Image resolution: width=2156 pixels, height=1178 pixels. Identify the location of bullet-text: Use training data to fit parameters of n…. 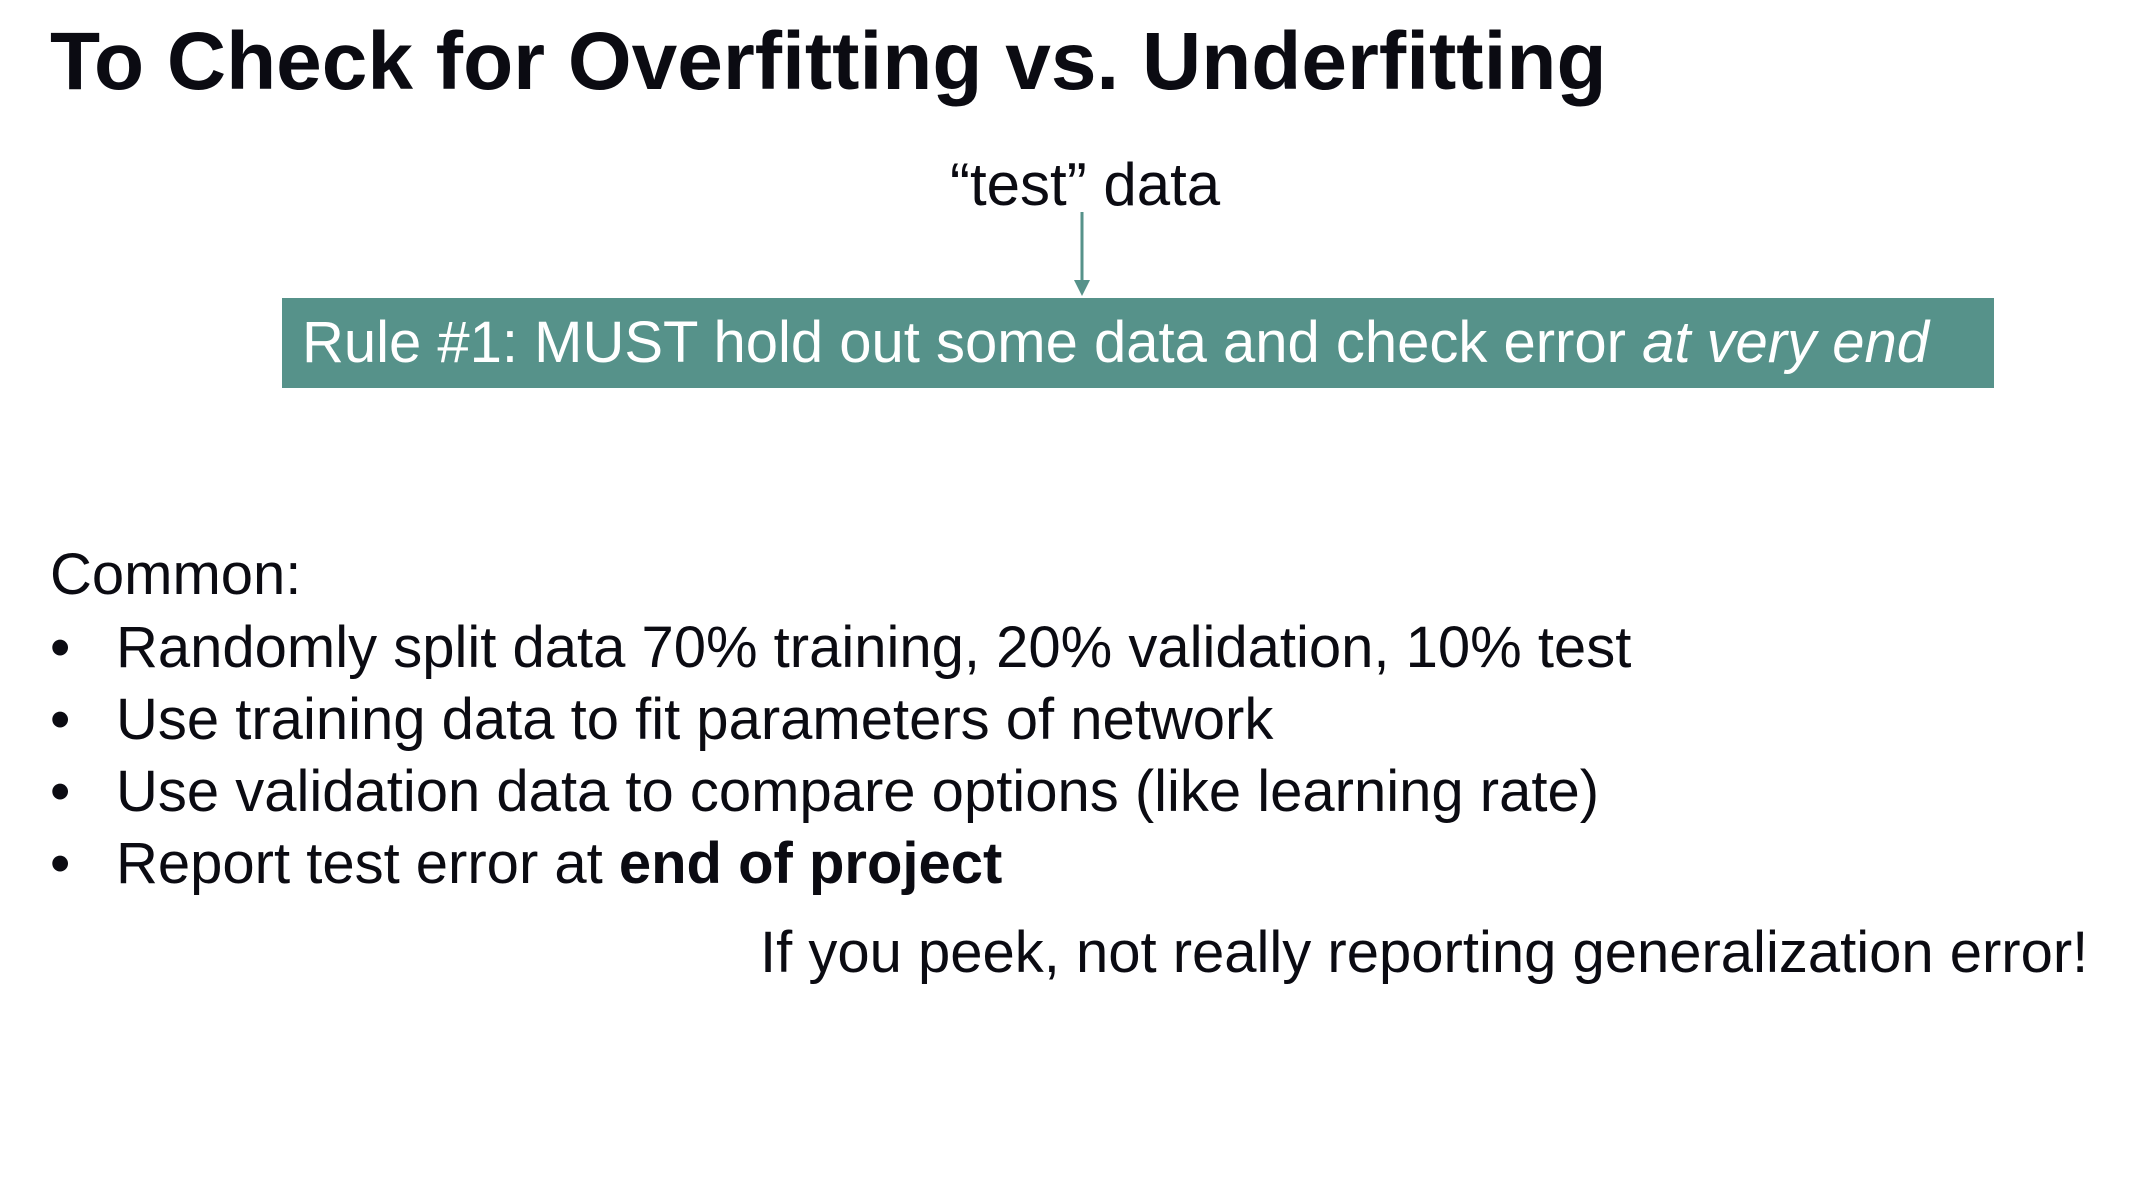
(695, 719).